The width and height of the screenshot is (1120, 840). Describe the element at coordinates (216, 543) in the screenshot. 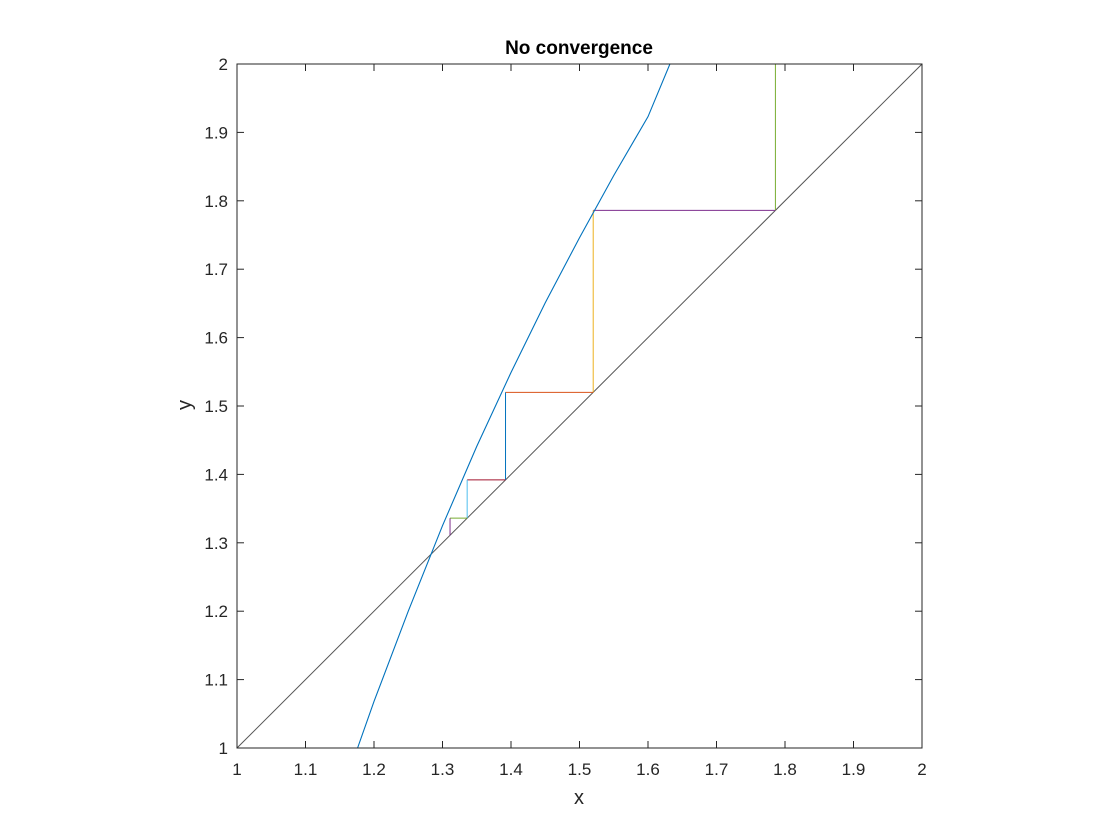

I see `y-tick-label: 1.3` at that location.